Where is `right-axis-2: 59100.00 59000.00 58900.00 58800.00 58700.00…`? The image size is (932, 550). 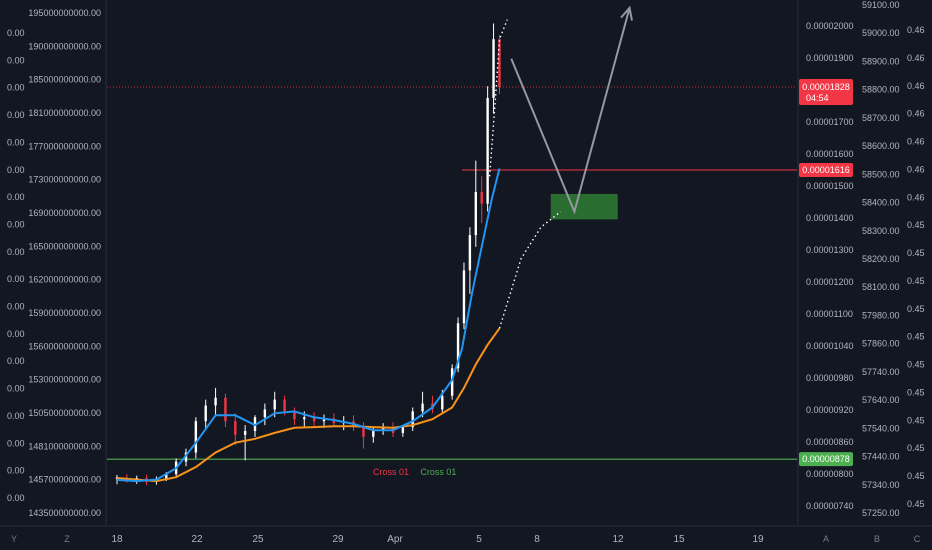
right-axis-2: 59100.00 59000.00 58900.00 58800.00 58700.00… is located at coordinates (881, 259).